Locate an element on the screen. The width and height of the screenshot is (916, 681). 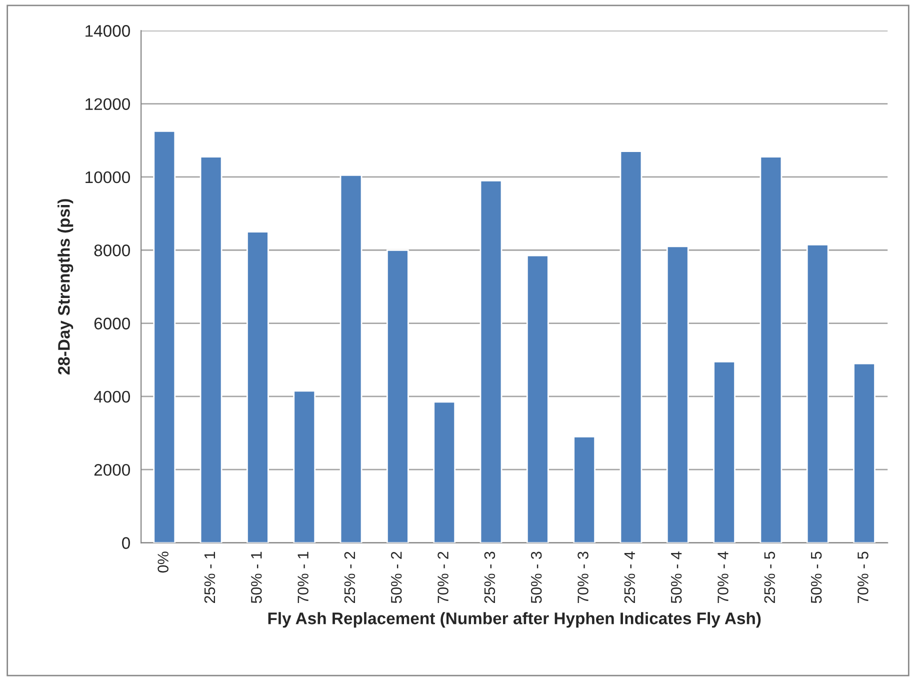
x-tick-label: 50% - 4 is located at coordinates (676, 578).